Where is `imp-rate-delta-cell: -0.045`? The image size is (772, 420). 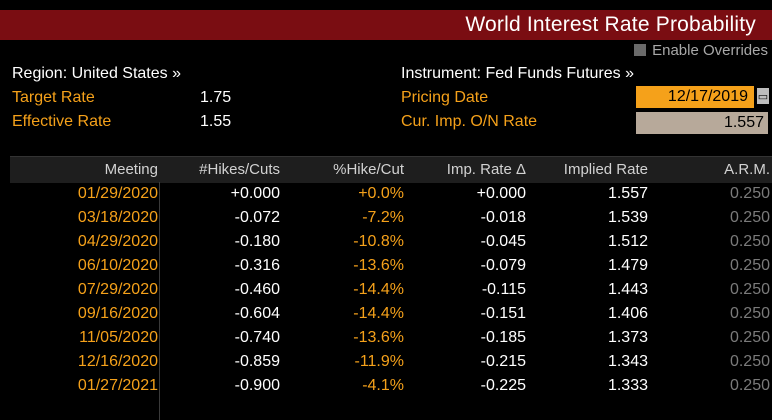 imp-rate-delta-cell: -0.045 is located at coordinates (503, 241).